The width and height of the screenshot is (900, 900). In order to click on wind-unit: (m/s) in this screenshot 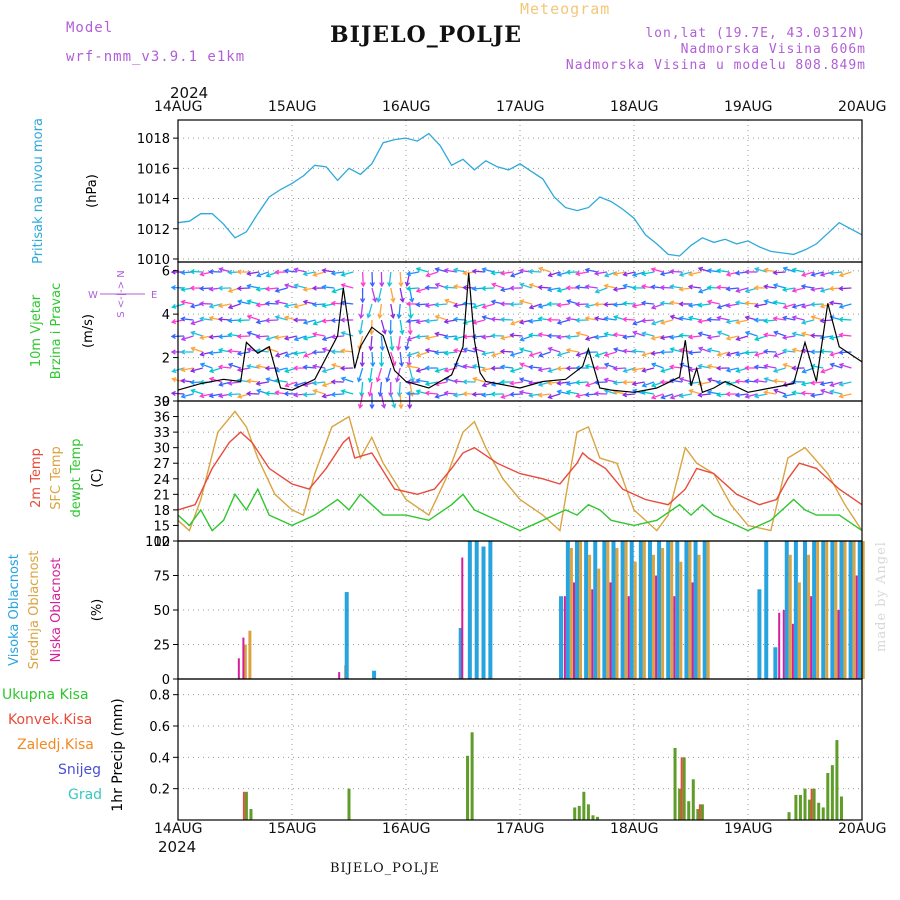, I will do `click(88, 331)`.